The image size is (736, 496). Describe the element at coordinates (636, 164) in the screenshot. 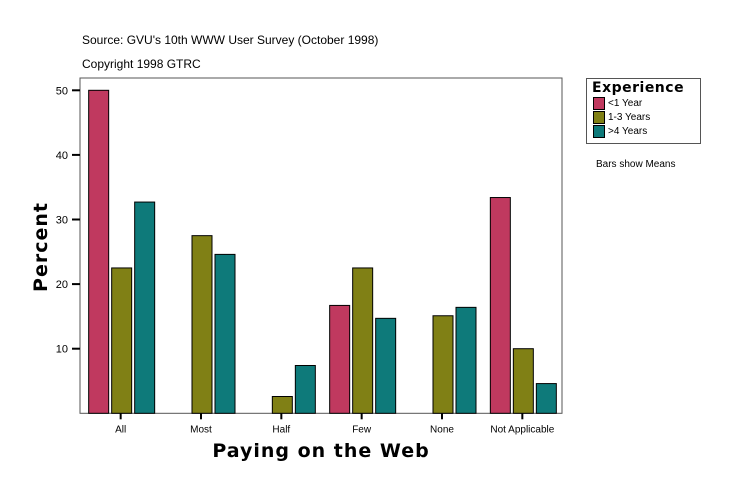

I see `note-text: Bars show Means` at that location.